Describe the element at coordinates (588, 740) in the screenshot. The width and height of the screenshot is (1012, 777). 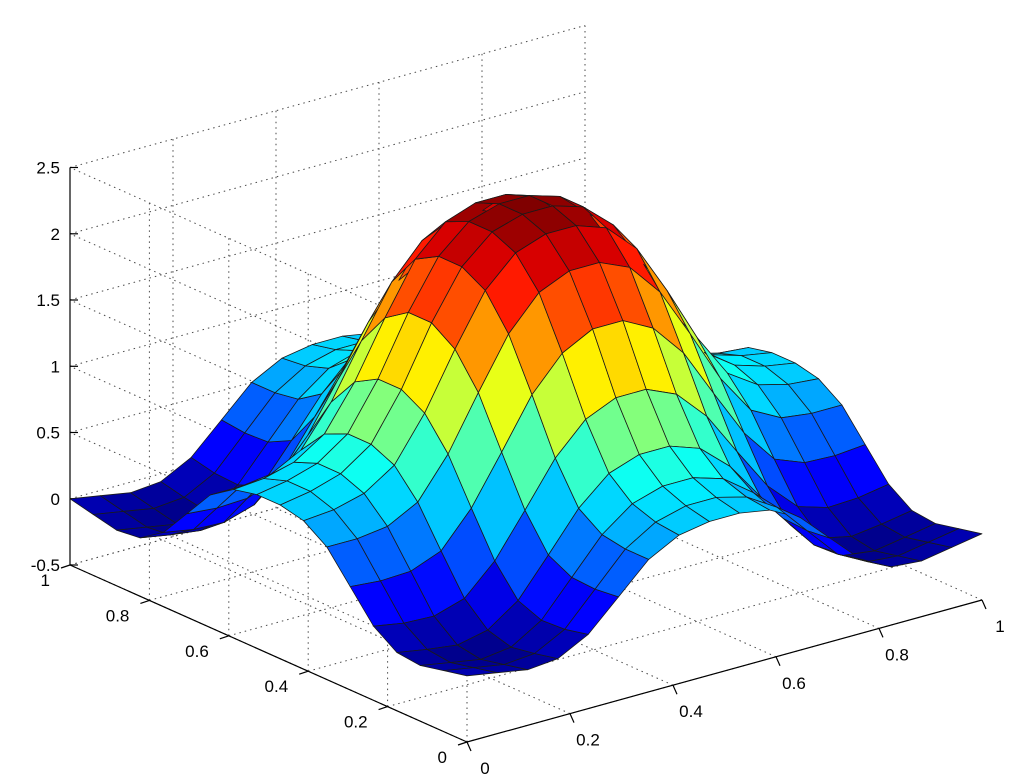
I see `x-tick-label: 0.2` at that location.